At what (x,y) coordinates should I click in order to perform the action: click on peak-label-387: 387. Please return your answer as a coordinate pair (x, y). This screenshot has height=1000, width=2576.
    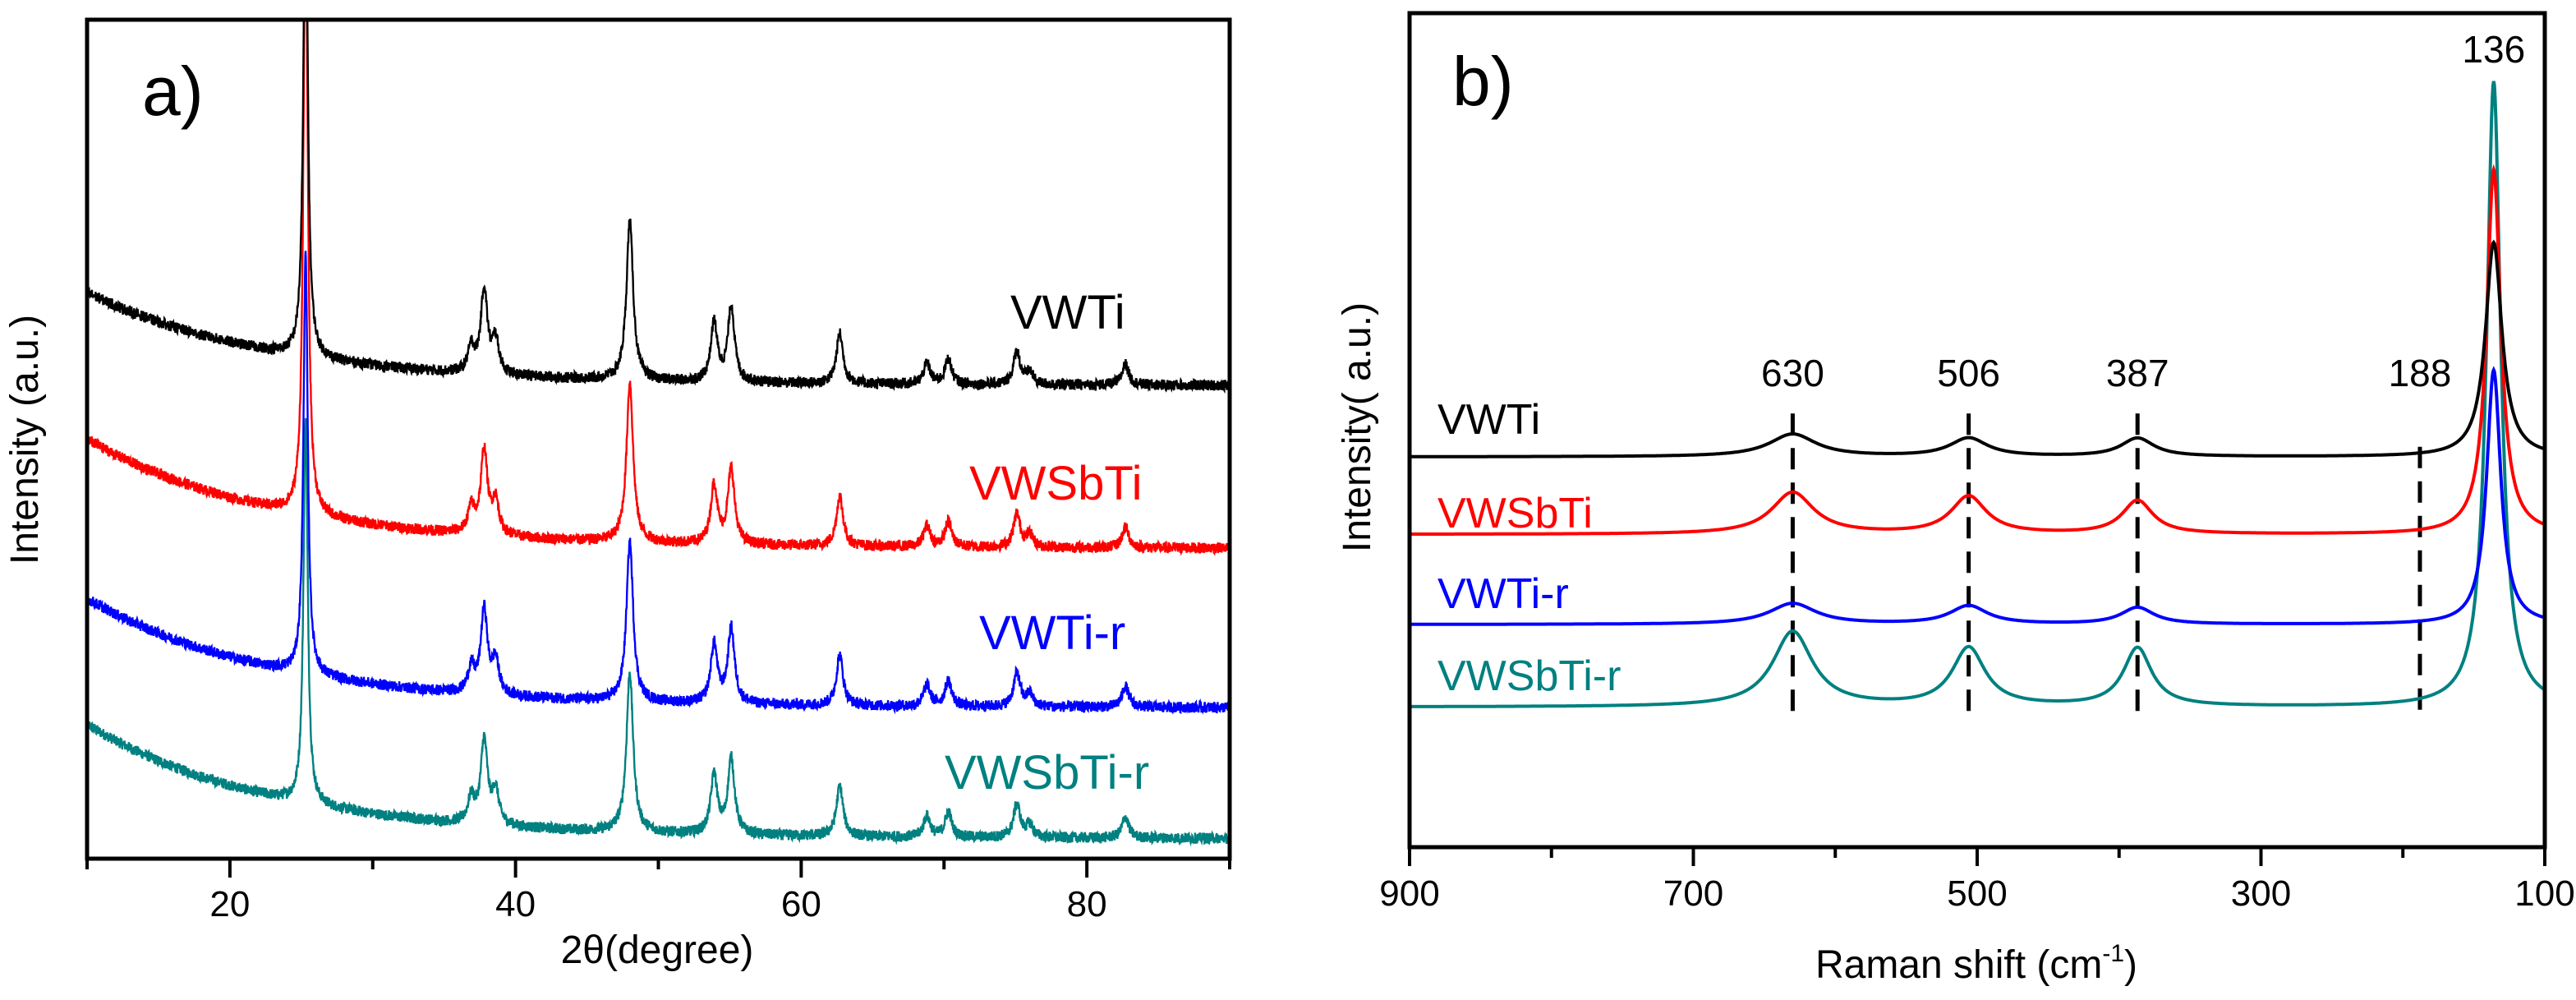
    Looking at the image, I should click on (2137, 373).